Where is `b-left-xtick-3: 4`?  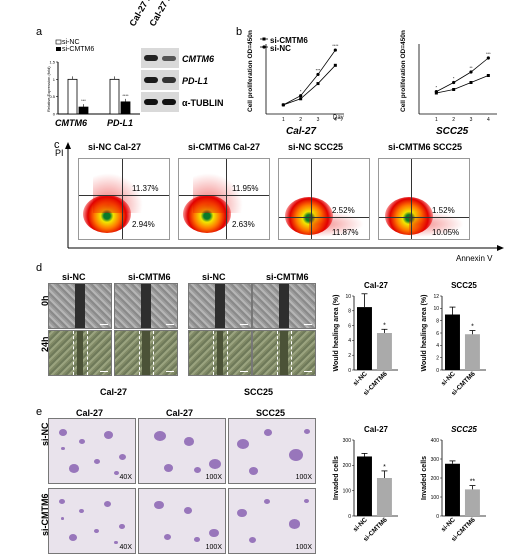
b-left-xtick-3: 4 is located at coordinates (335, 120).